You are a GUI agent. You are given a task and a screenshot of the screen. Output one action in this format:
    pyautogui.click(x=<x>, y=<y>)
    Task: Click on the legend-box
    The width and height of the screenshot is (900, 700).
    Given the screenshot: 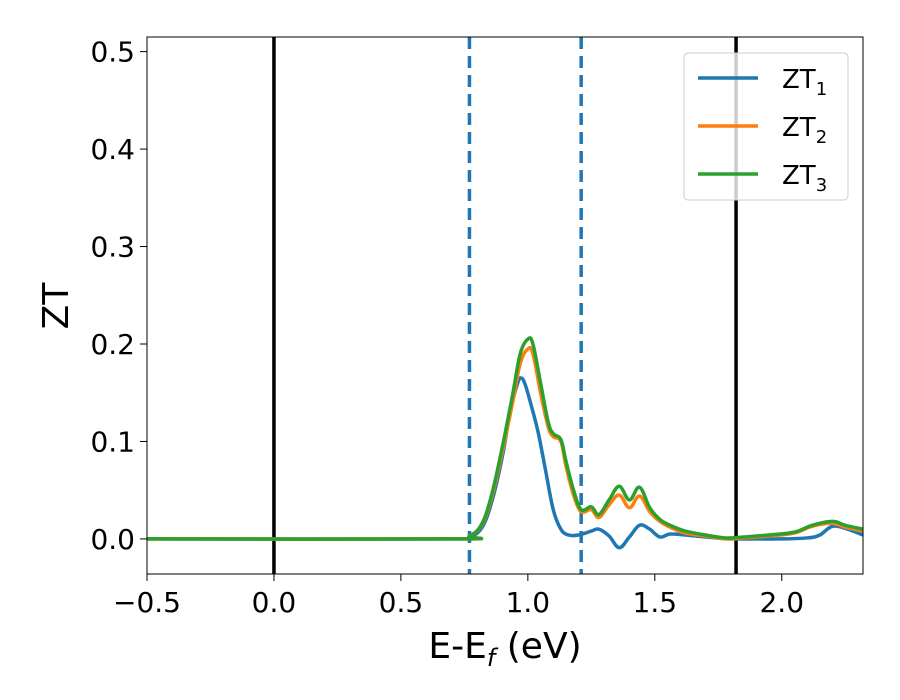 What is the action you would take?
    pyautogui.click(x=766, y=126)
    